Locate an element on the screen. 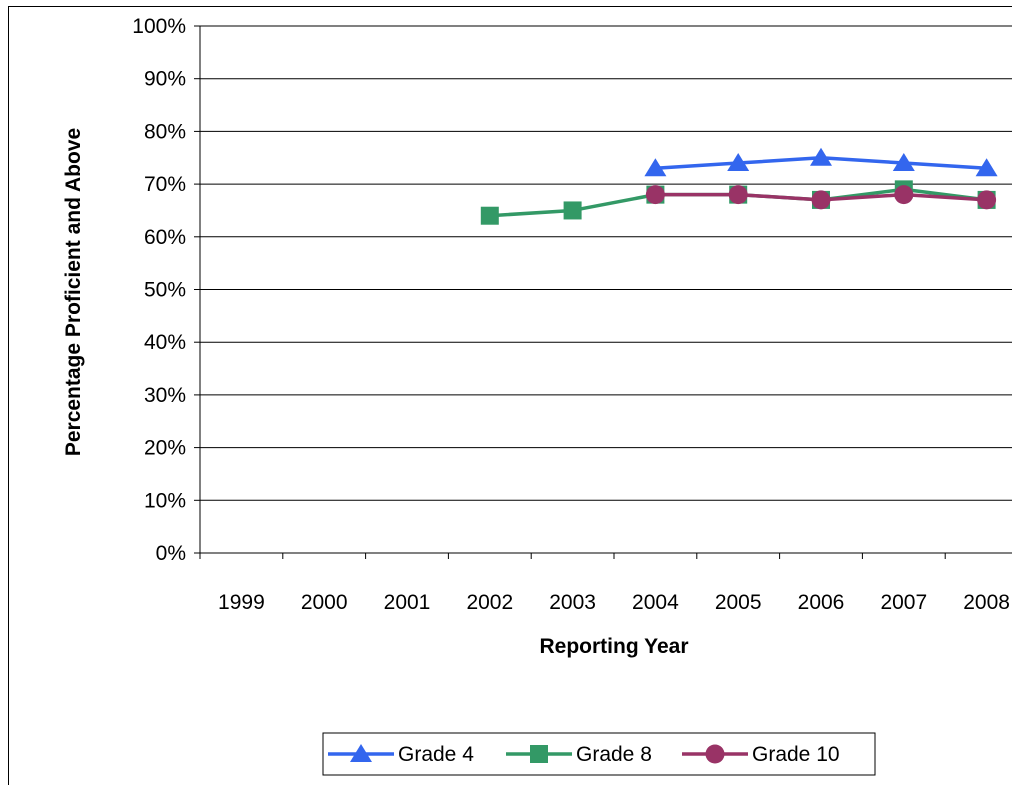 The height and width of the screenshot is (785, 1012). x-tick-label: 2000 is located at coordinates (324, 602).